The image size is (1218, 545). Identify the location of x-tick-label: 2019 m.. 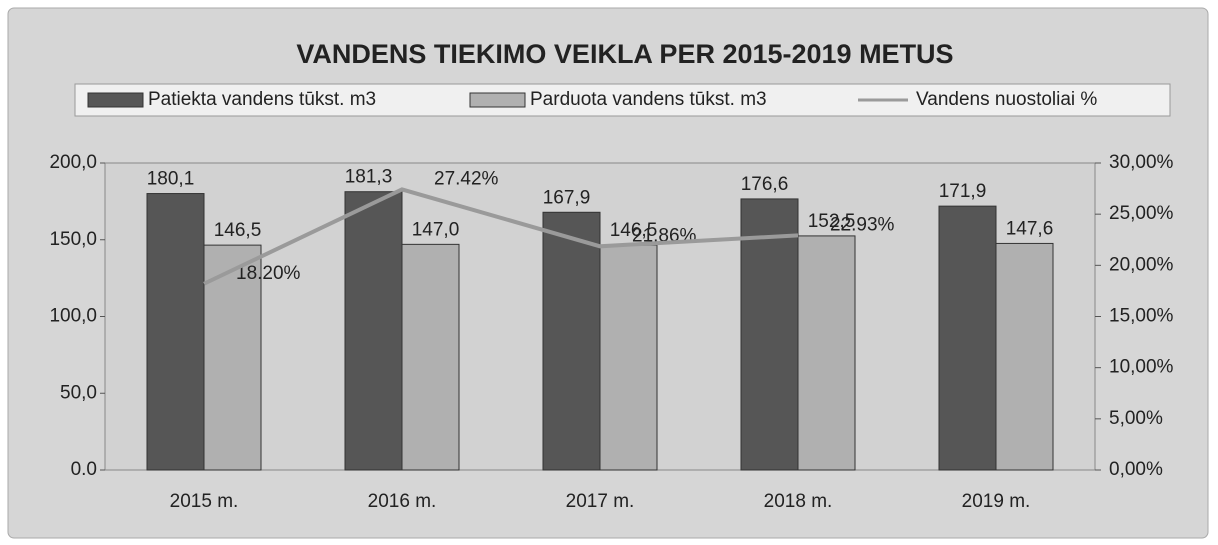
(996, 501).